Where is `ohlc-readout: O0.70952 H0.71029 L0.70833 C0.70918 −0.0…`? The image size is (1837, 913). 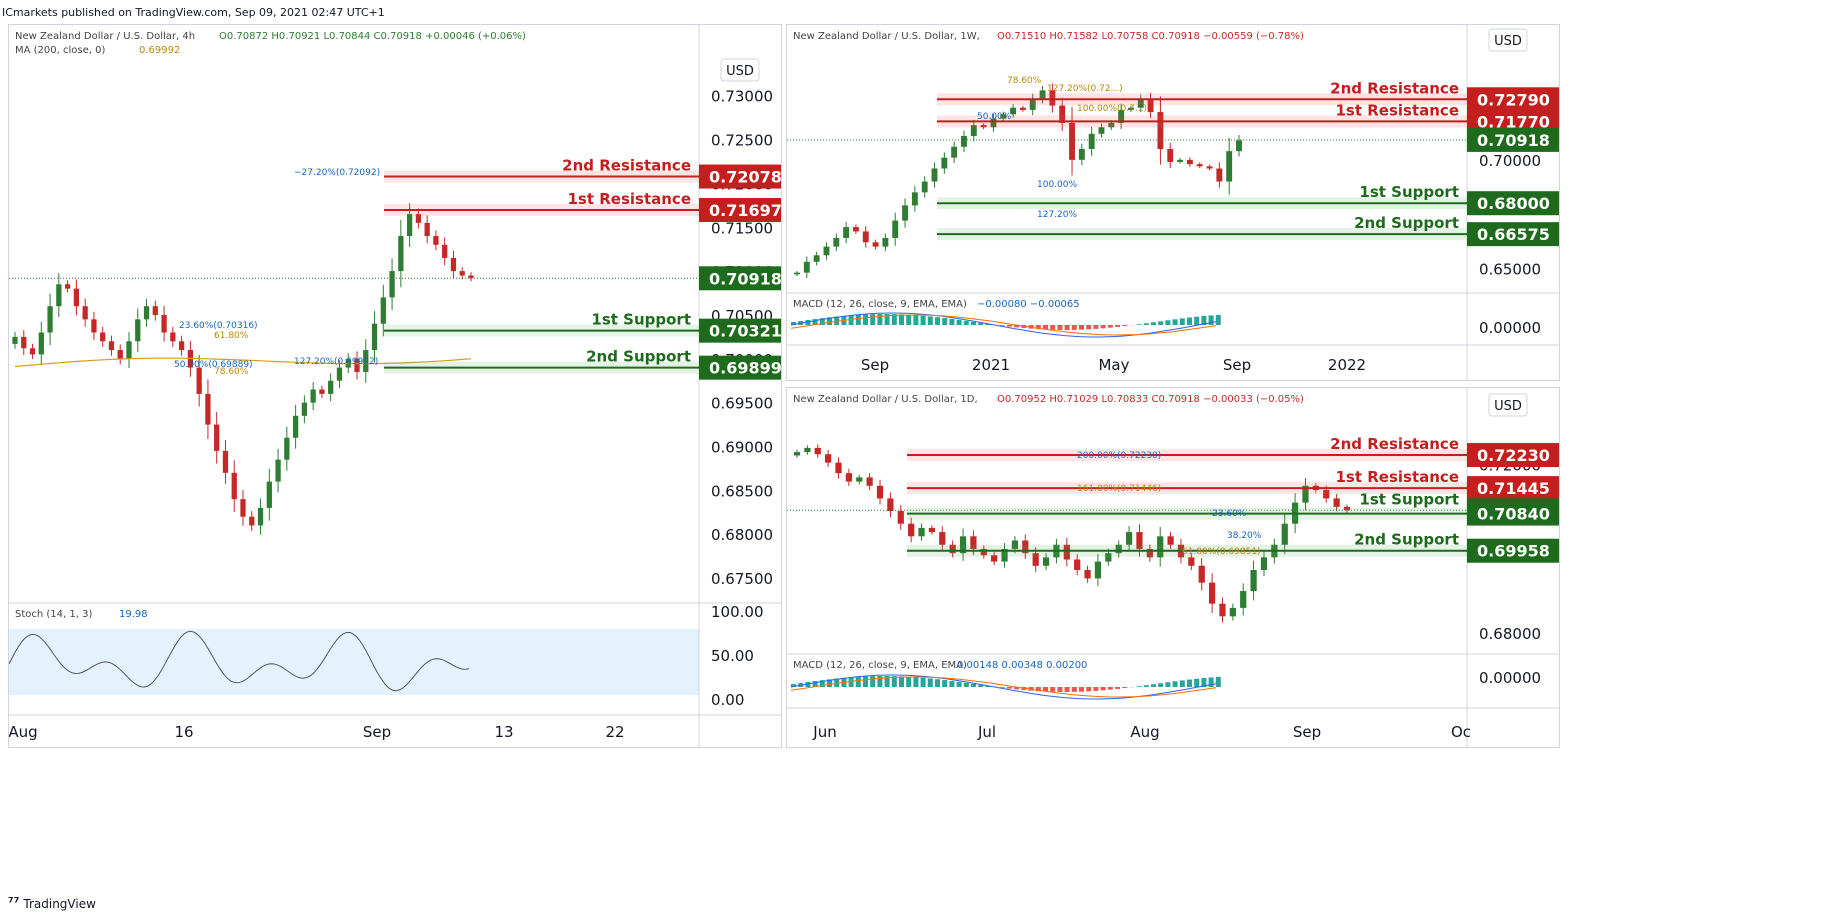 ohlc-readout: O0.70952 H0.71029 L0.70833 C0.70918 −0.0… is located at coordinates (1150, 399).